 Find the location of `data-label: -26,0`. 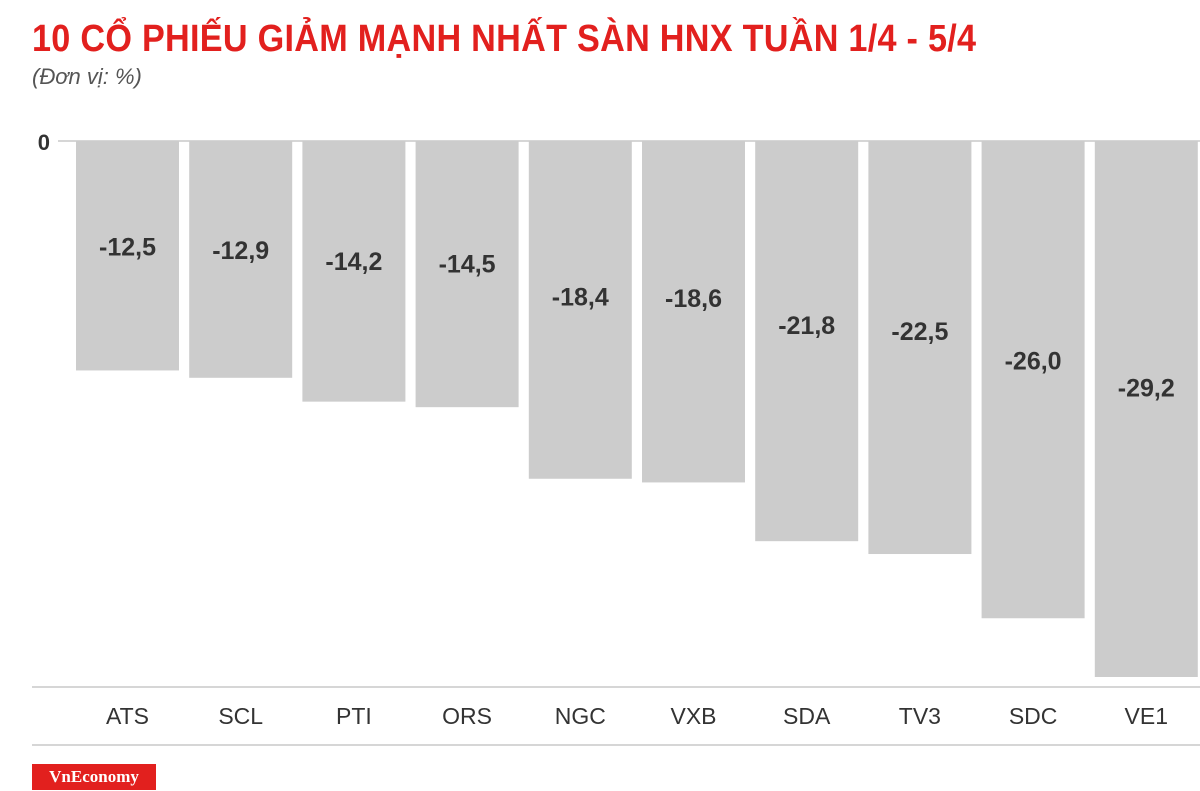

data-label: -26,0 is located at coordinates (1033, 362).